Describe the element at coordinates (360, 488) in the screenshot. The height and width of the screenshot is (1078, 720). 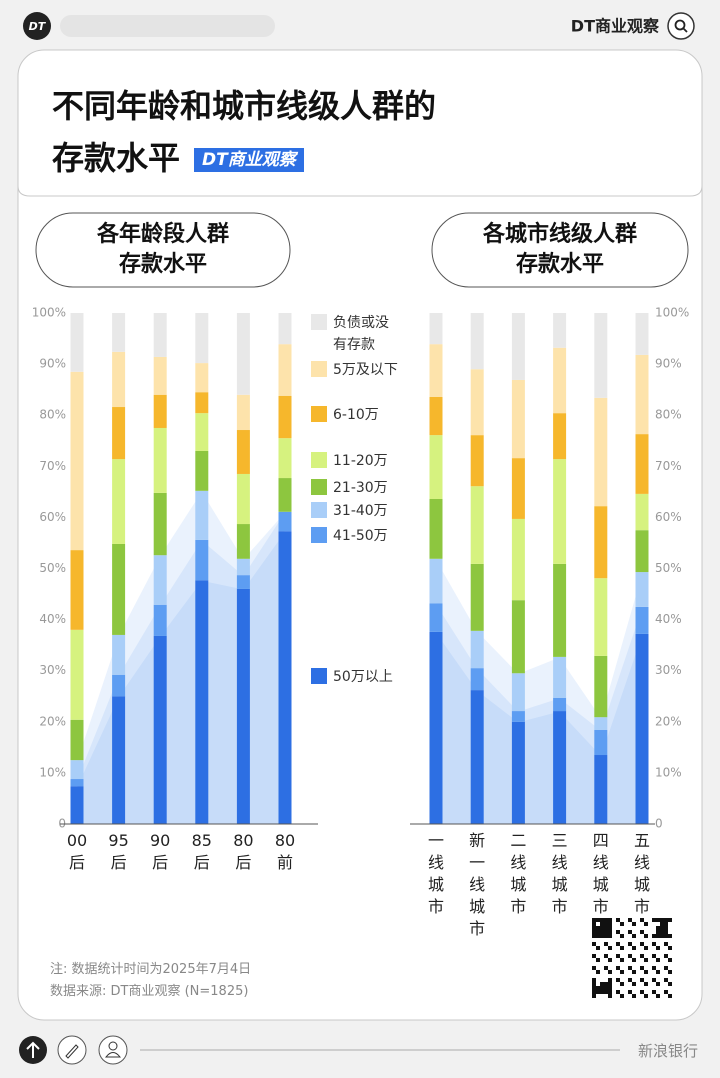
I see `legend-label: 21-30万` at that location.